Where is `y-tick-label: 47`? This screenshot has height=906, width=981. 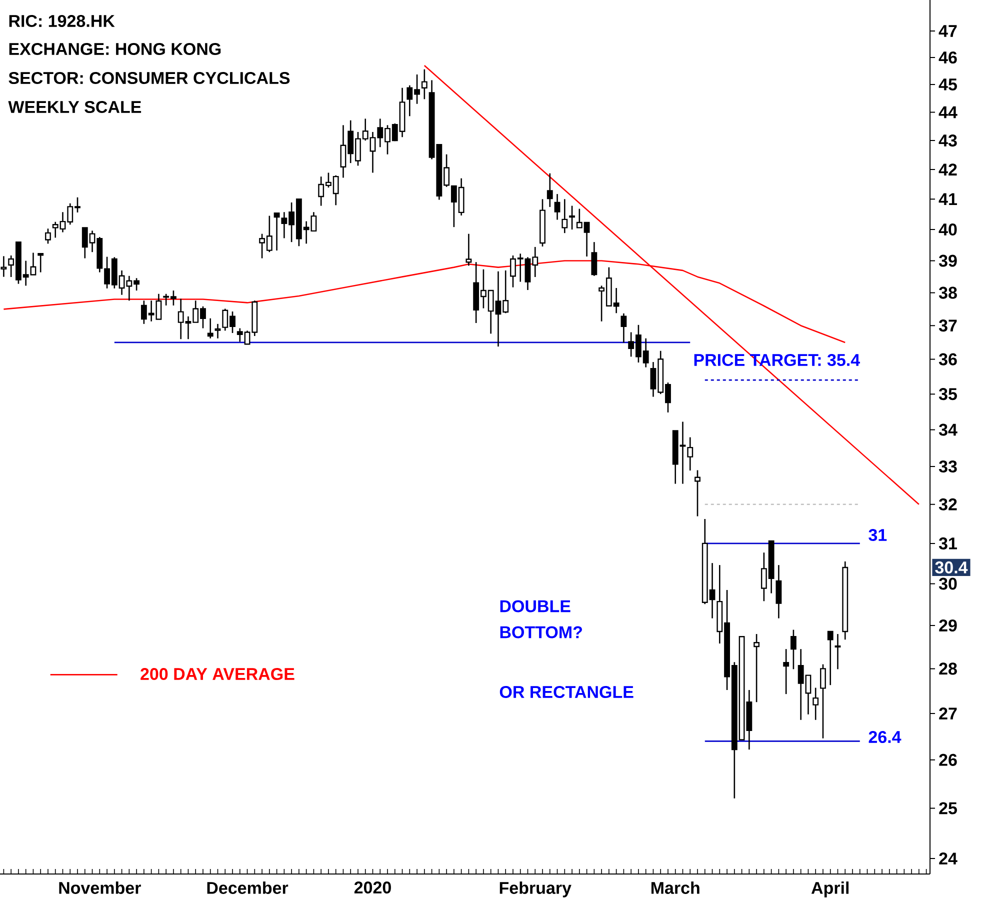
y-tick-label: 47 is located at coordinates (947, 31).